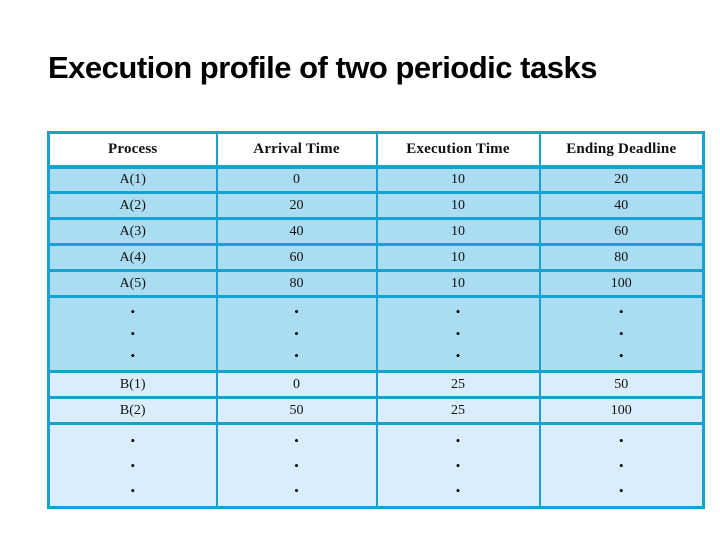  What do you see at coordinates (621, 231) in the screenshot?
I see `cell-ending-deadline: 60` at bounding box center [621, 231].